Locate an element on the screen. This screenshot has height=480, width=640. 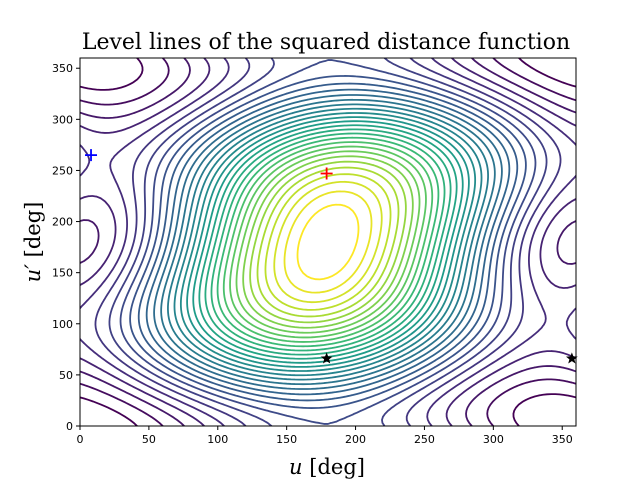
ylabel-unit: [deg] is located at coordinates (33, 233).